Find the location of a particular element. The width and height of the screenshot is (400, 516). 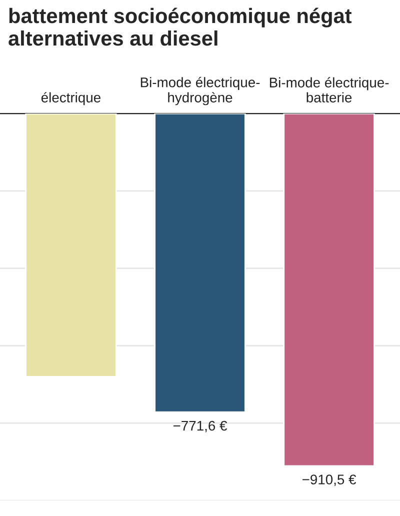

x-tick-label: électrique is located at coordinates (70, 99).